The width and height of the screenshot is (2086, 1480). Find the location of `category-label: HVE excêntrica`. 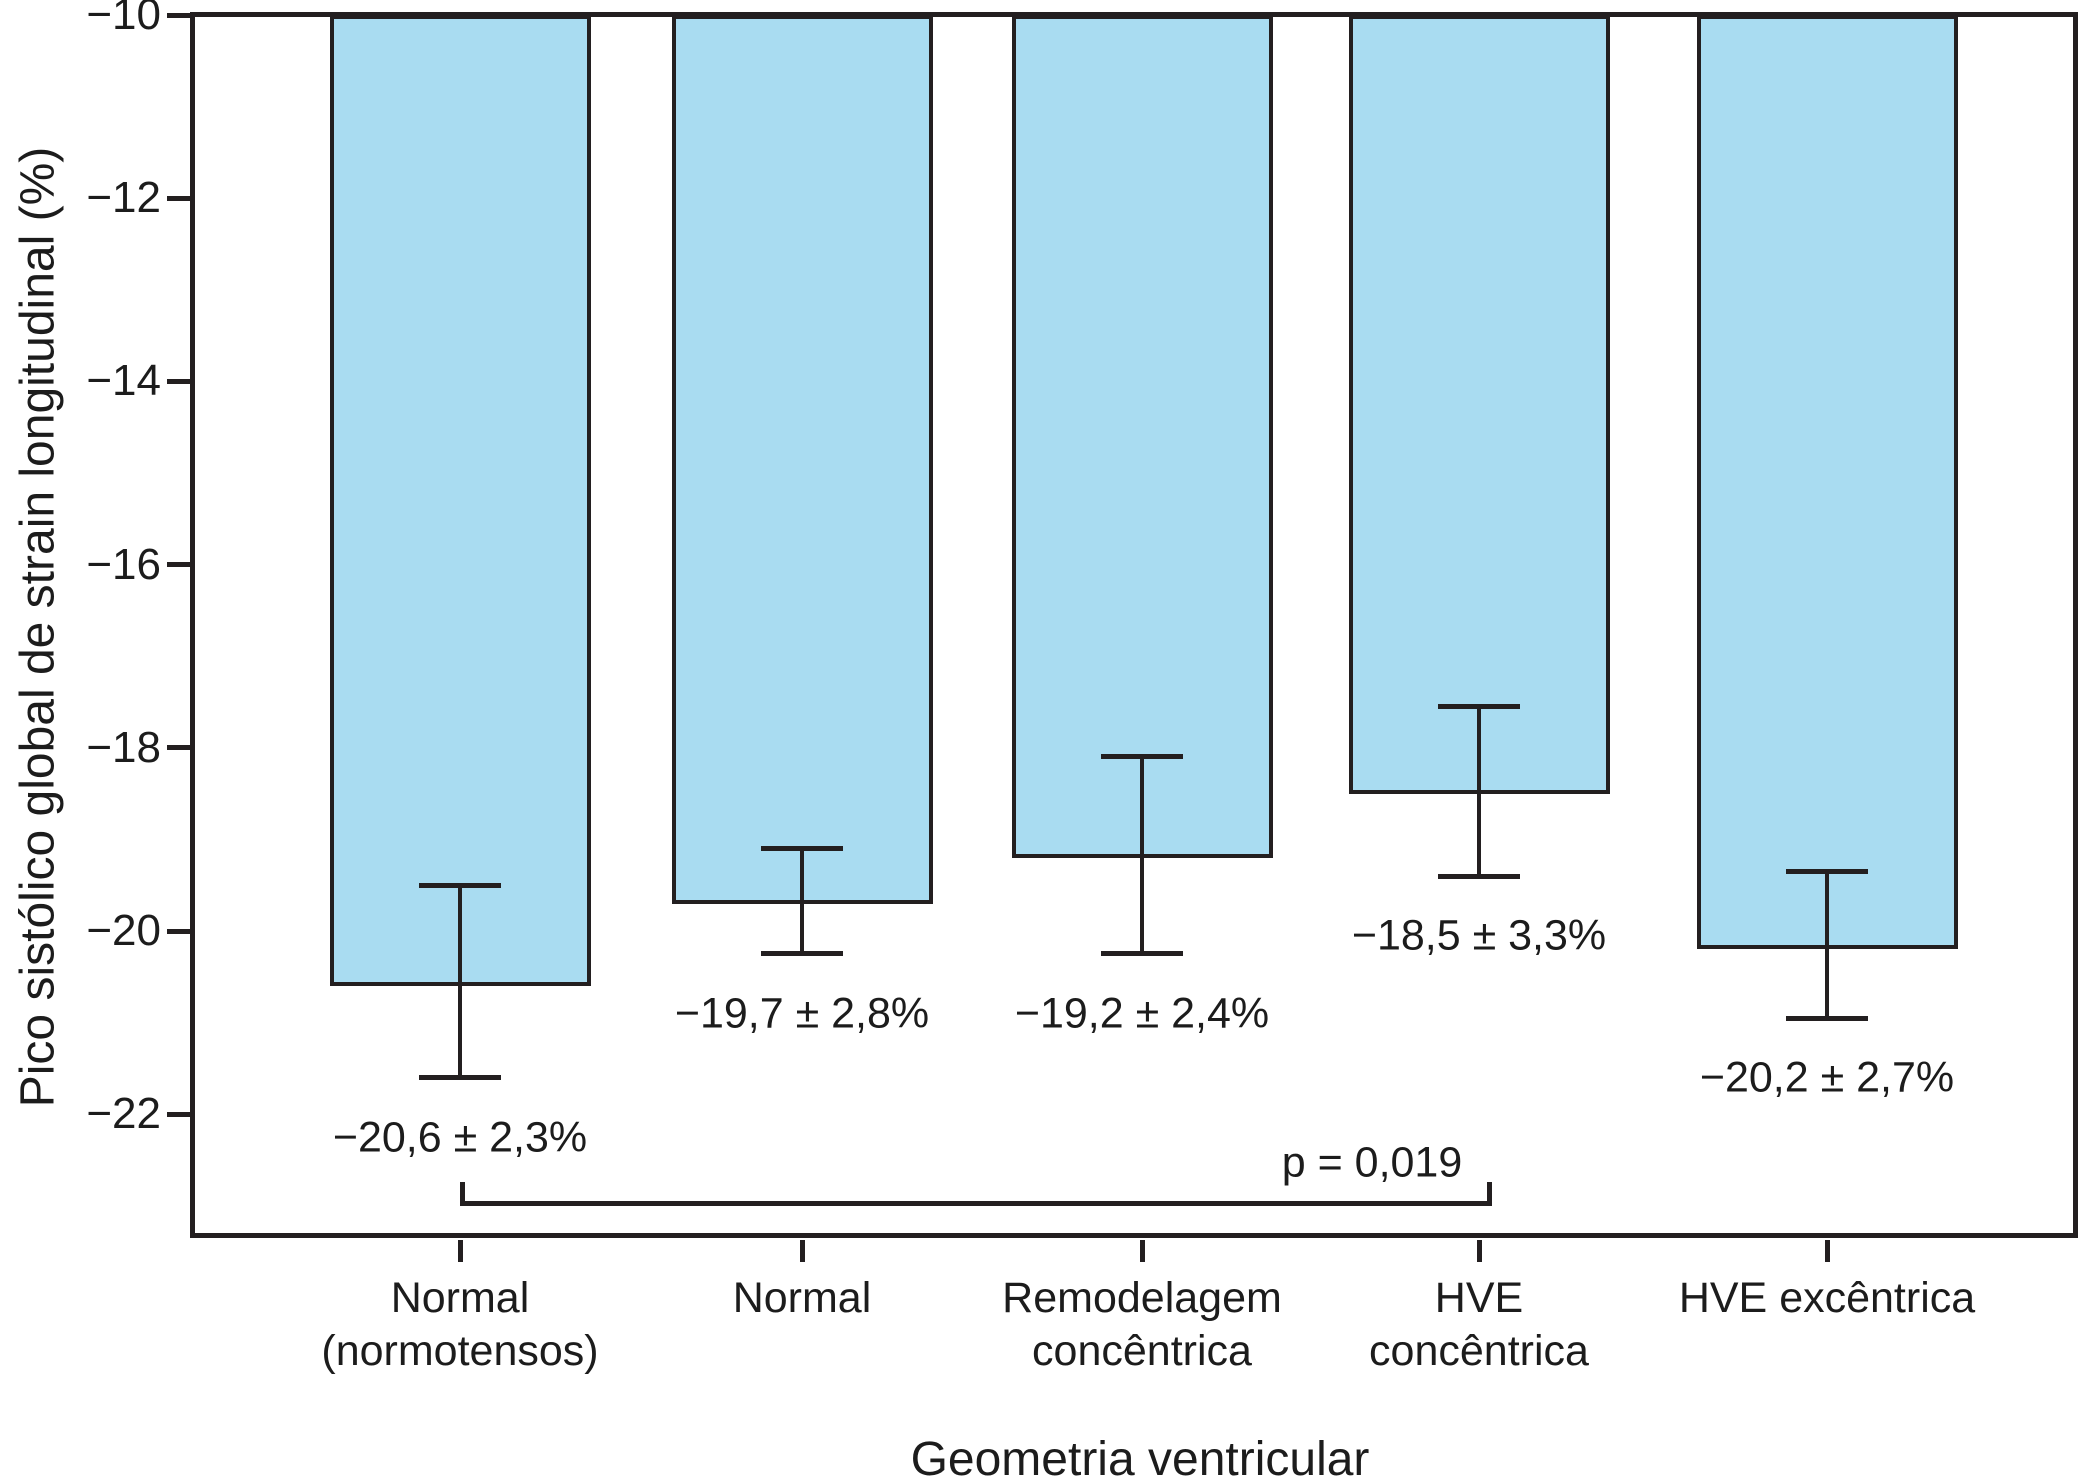

category-label: HVE excêntrica is located at coordinates (1827, 1298).